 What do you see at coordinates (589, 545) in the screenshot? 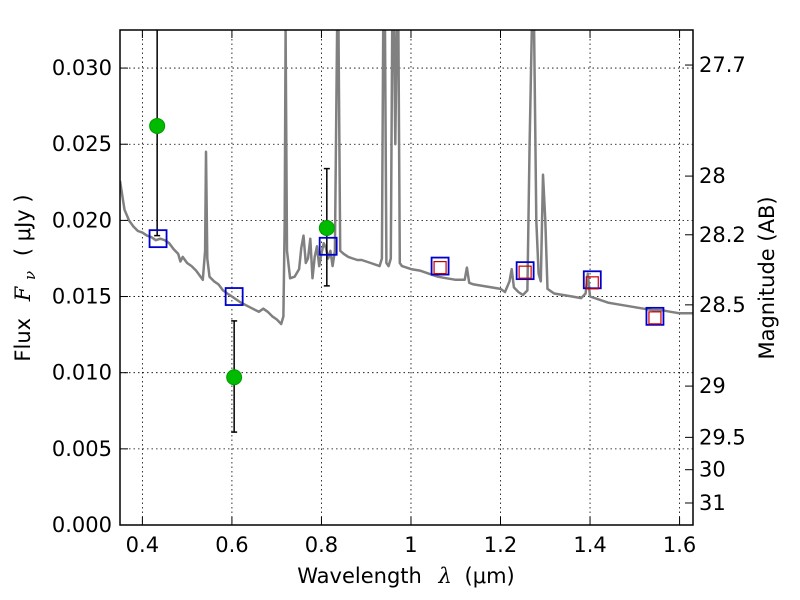
I see `x-tick-label: 1.4` at bounding box center [589, 545].